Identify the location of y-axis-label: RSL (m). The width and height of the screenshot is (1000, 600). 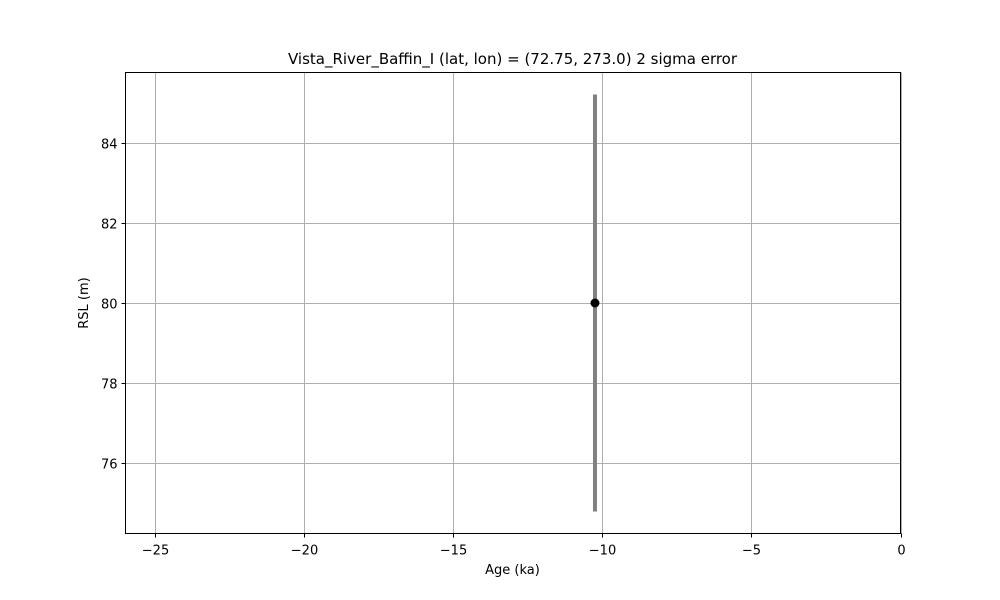
(84, 302).